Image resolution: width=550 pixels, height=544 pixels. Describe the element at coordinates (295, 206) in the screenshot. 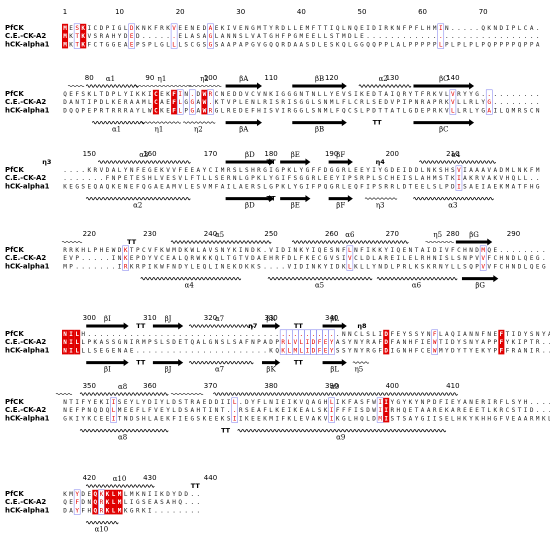

I see `ss-label: βE` at that location.